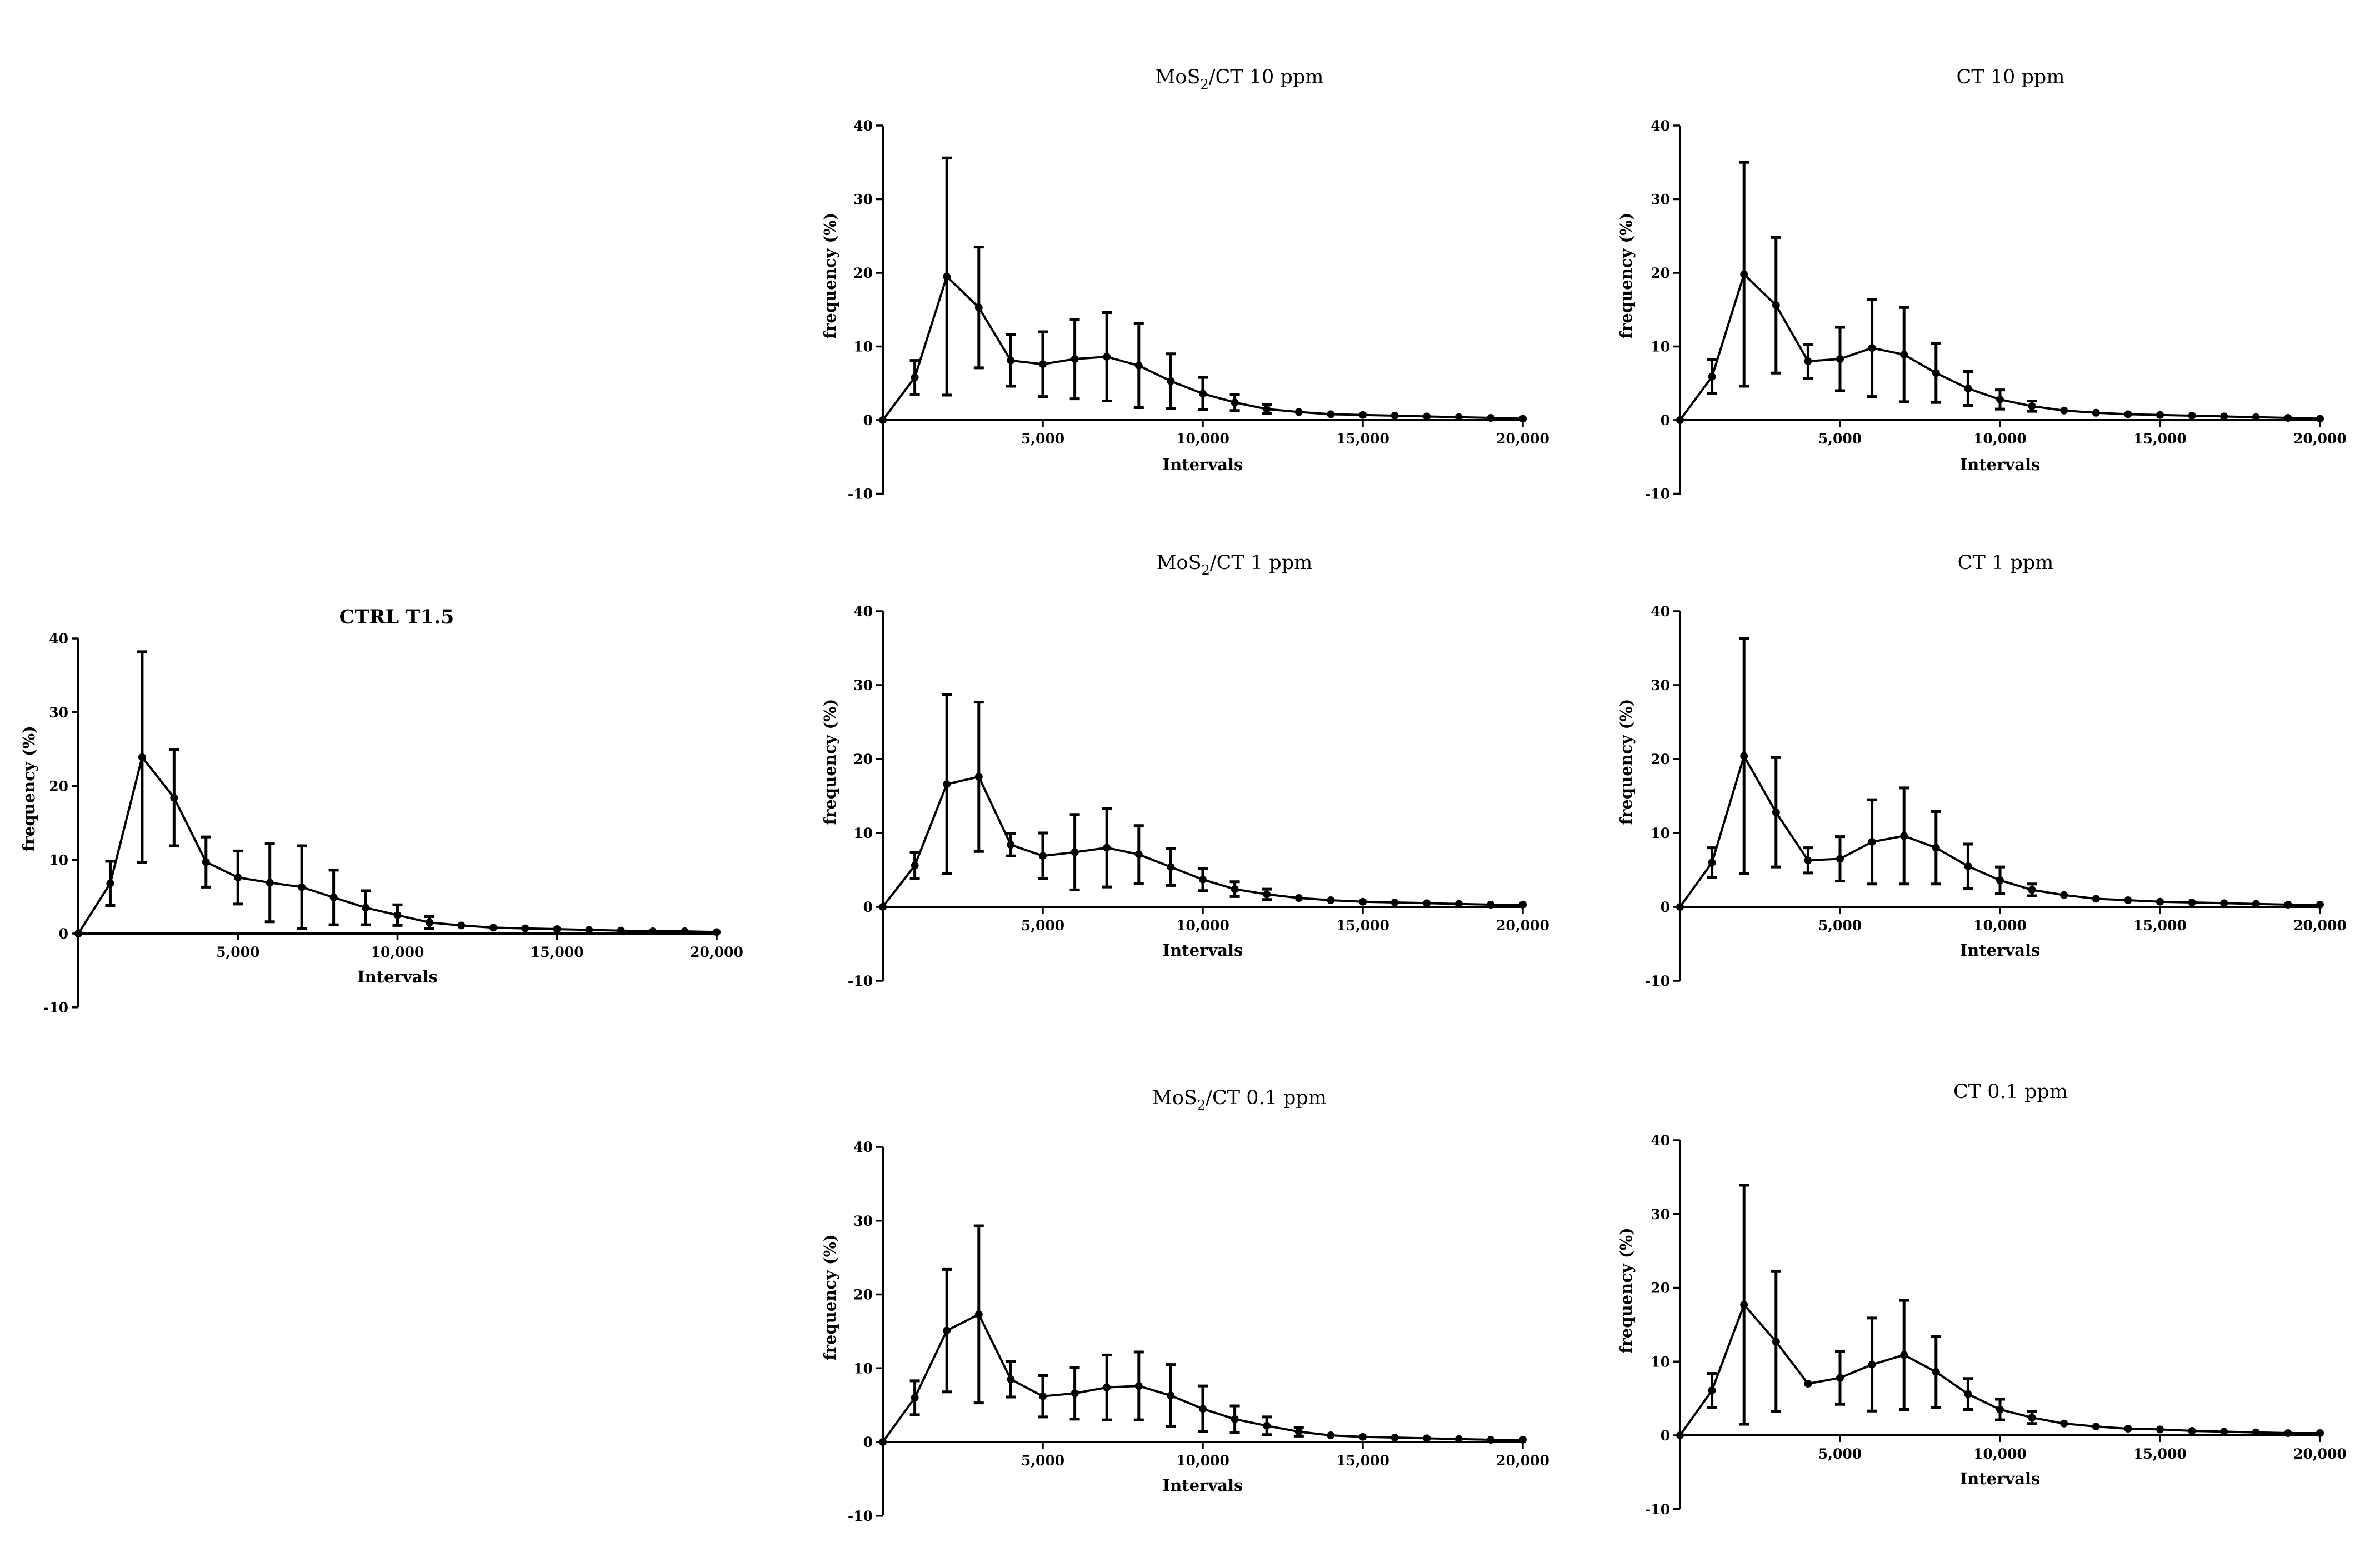  What do you see at coordinates (1261, 563) in the screenshot?
I see `chart-title-rest: /CT 1 ppm` at bounding box center [1261, 563].